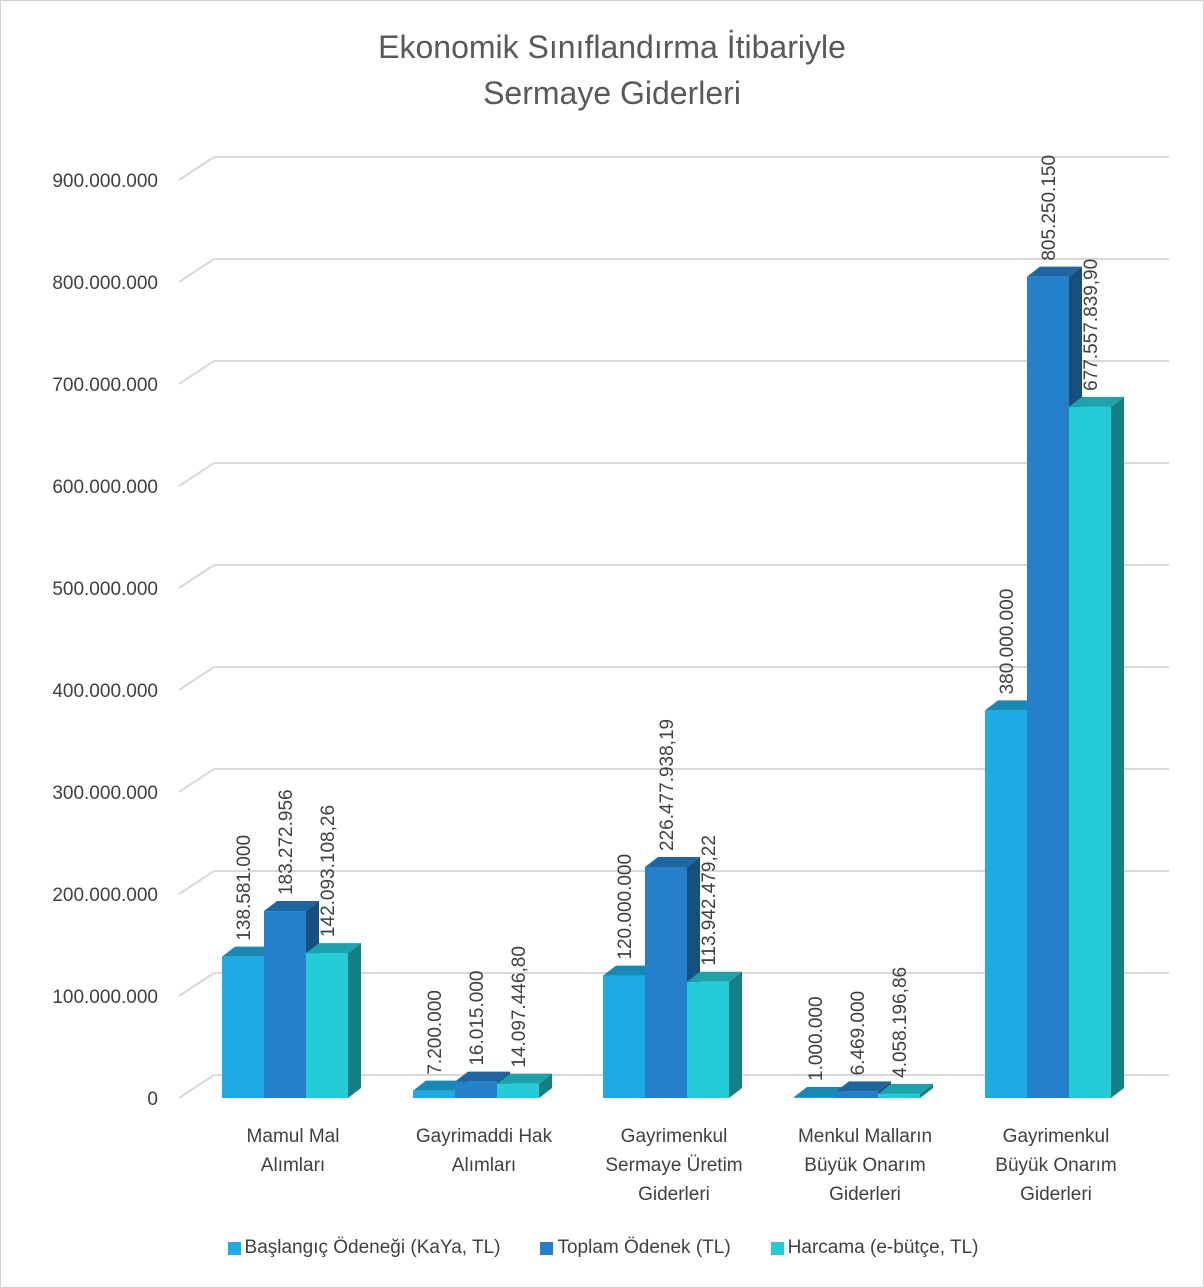 The image size is (1204, 1288). What do you see at coordinates (1007, 642) in the screenshot?
I see `data-label: 380.000.000` at bounding box center [1007, 642].